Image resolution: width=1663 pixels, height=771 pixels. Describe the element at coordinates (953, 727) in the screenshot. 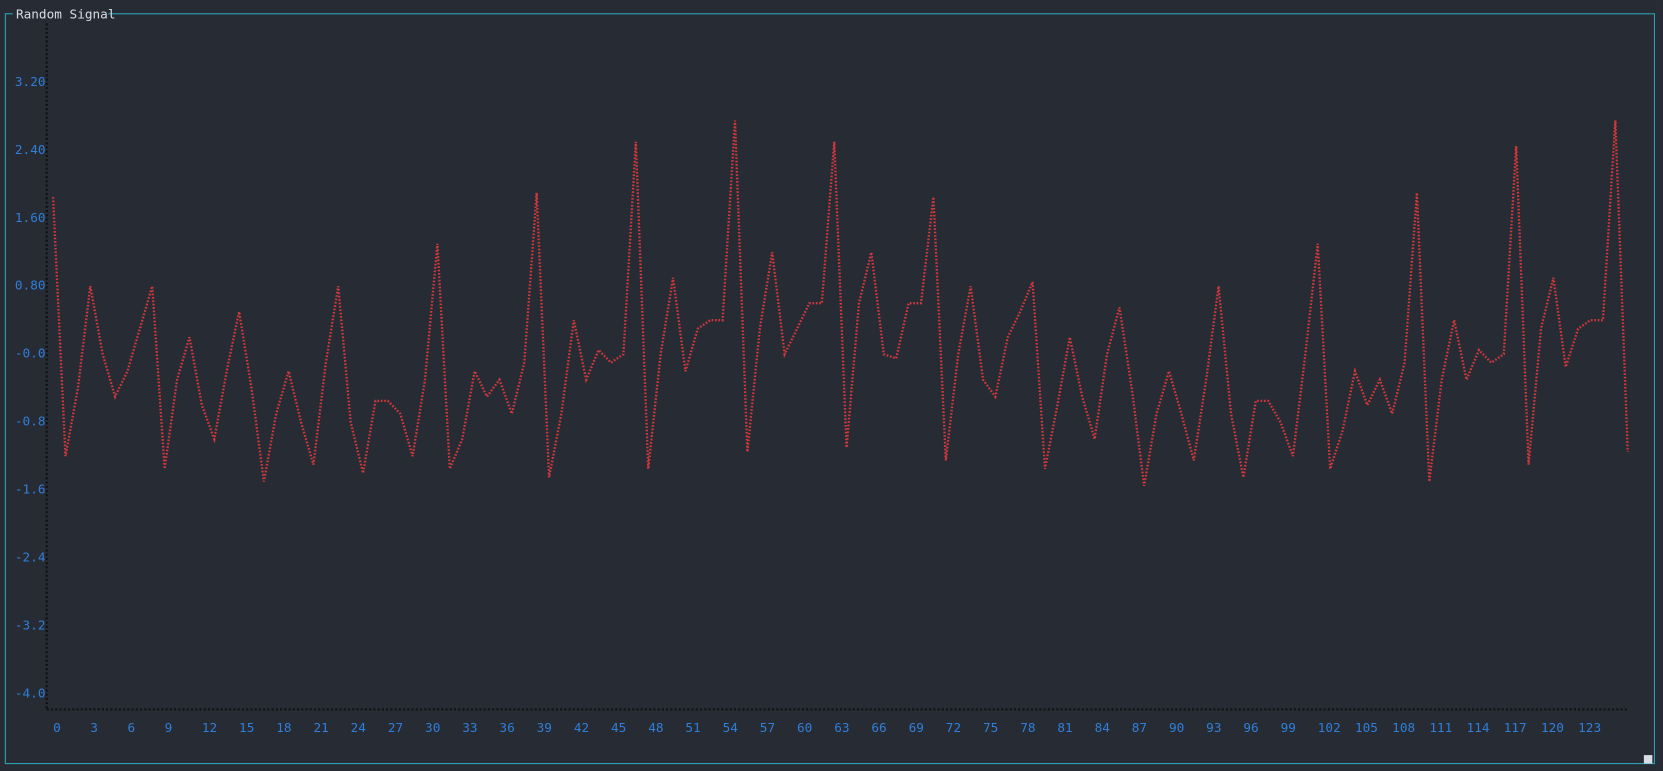

I see `x-tick-label: 72` at that location.